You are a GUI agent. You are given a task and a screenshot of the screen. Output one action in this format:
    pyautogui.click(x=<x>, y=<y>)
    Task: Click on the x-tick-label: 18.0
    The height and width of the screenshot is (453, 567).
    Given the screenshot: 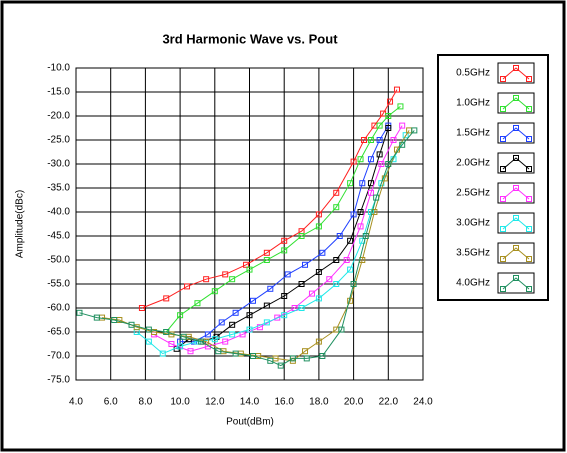 What is the action you would take?
    pyautogui.click(x=319, y=402)
    